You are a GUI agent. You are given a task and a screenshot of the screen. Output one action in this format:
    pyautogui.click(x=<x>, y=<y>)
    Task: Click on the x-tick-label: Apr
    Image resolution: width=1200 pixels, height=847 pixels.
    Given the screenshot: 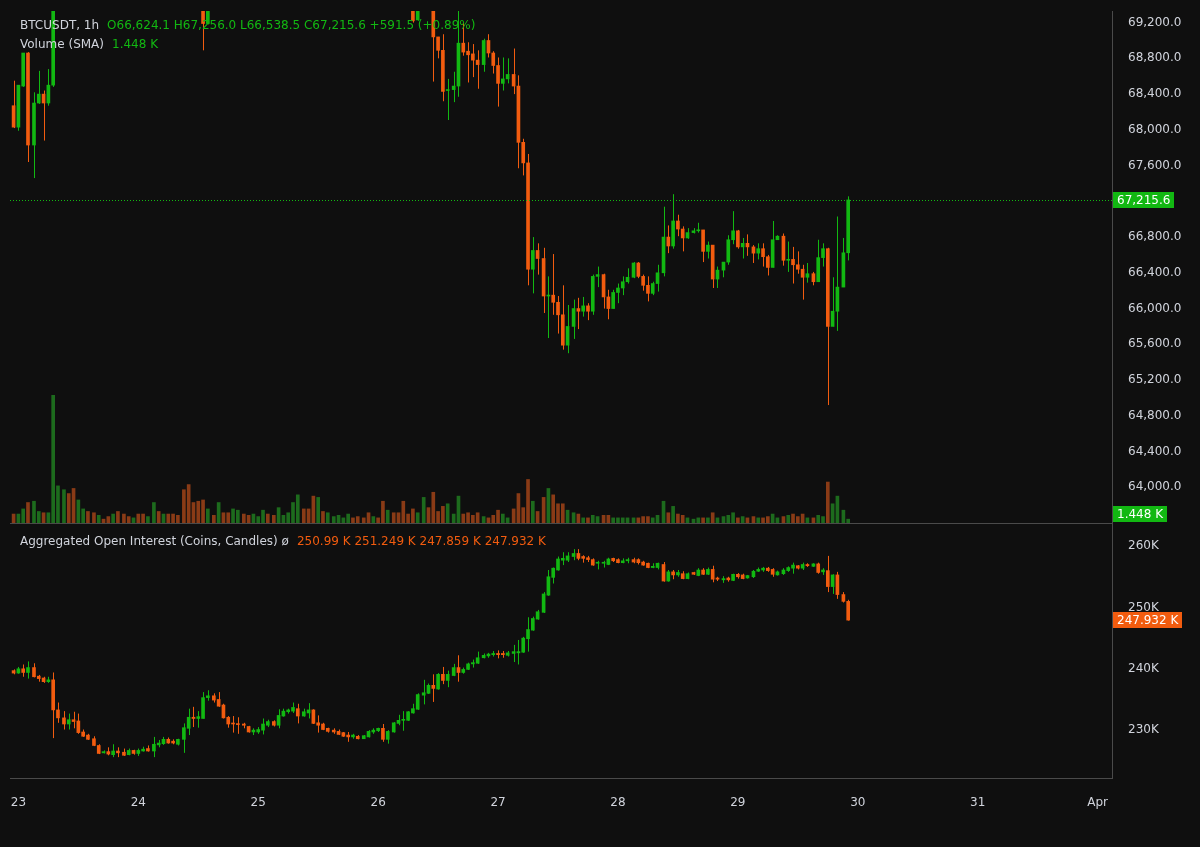 What is the action you would take?
    pyautogui.click(x=1098, y=802)
    